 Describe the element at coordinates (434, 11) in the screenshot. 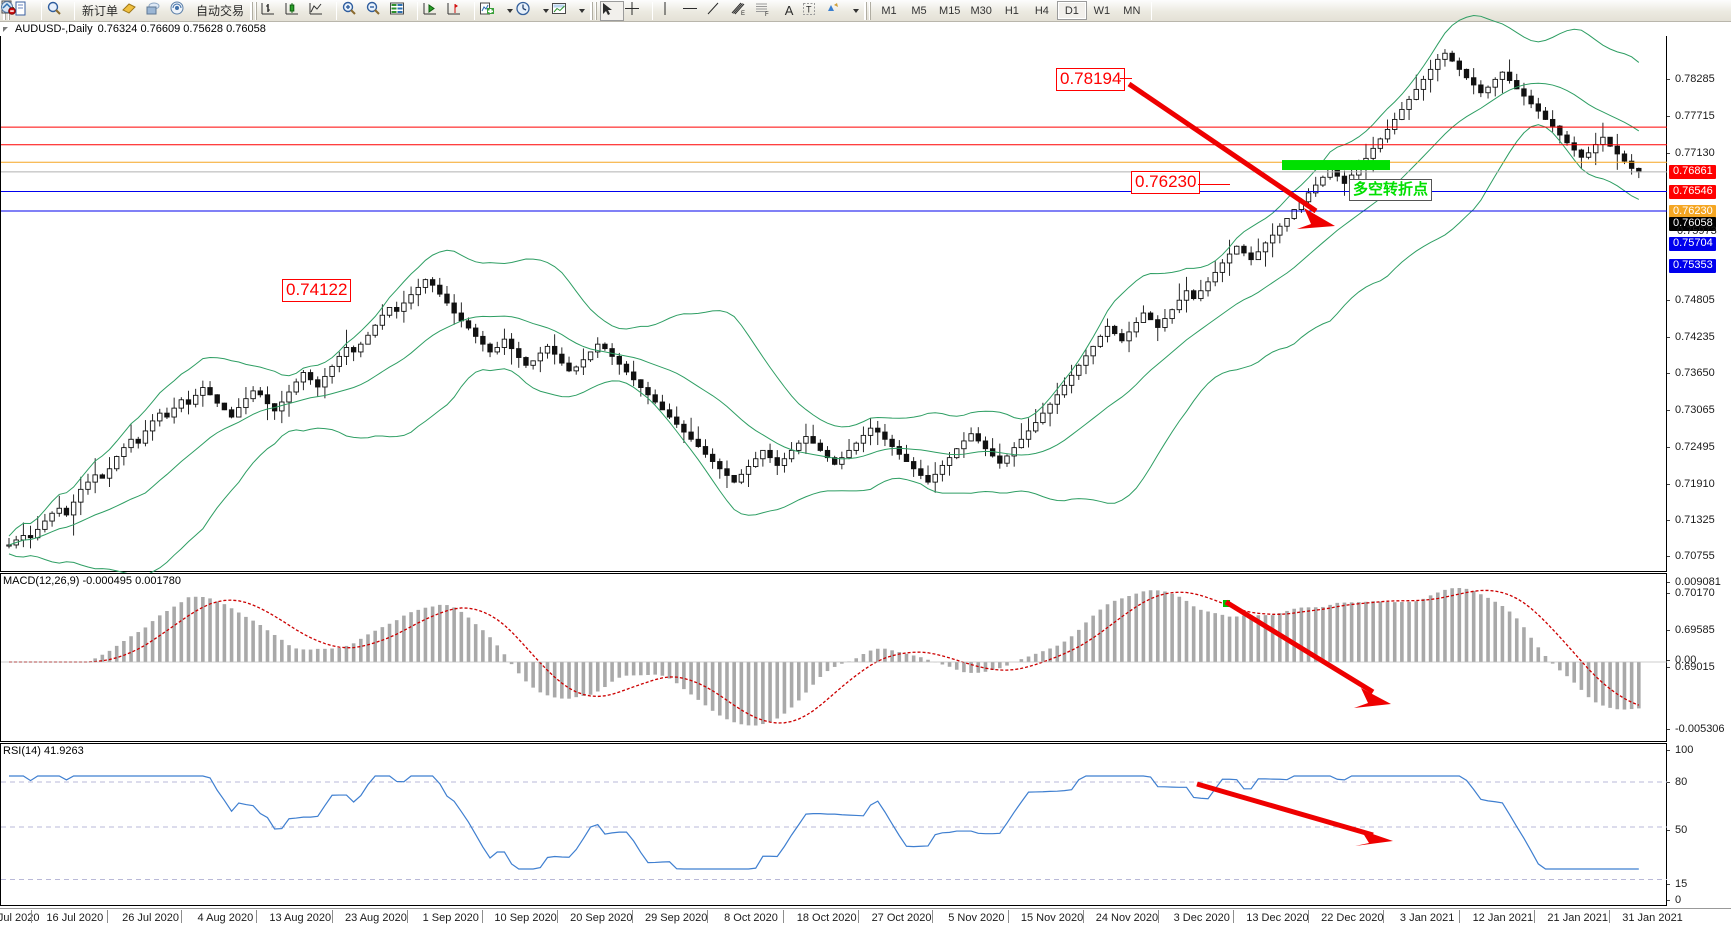

I see `auto-scroll-icon` at that location.